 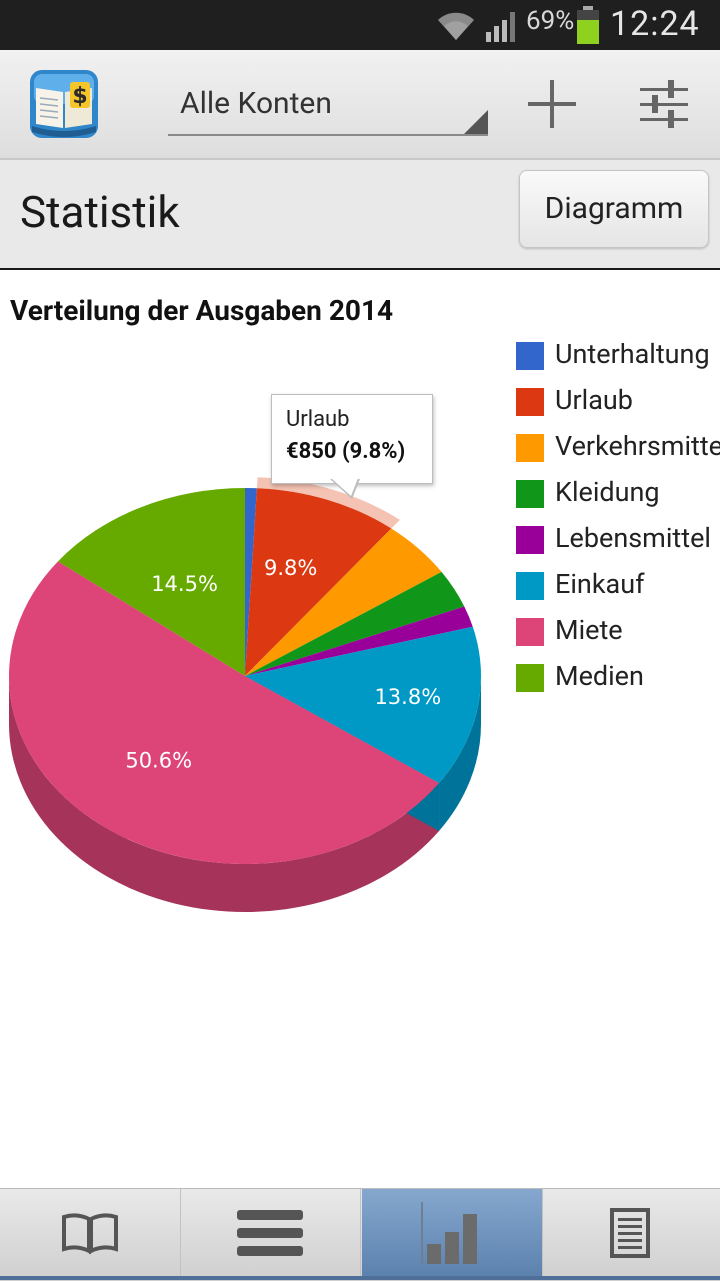 What do you see at coordinates (607, 492) in the screenshot?
I see `legend-label: Kleidung` at bounding box center [607, 492].